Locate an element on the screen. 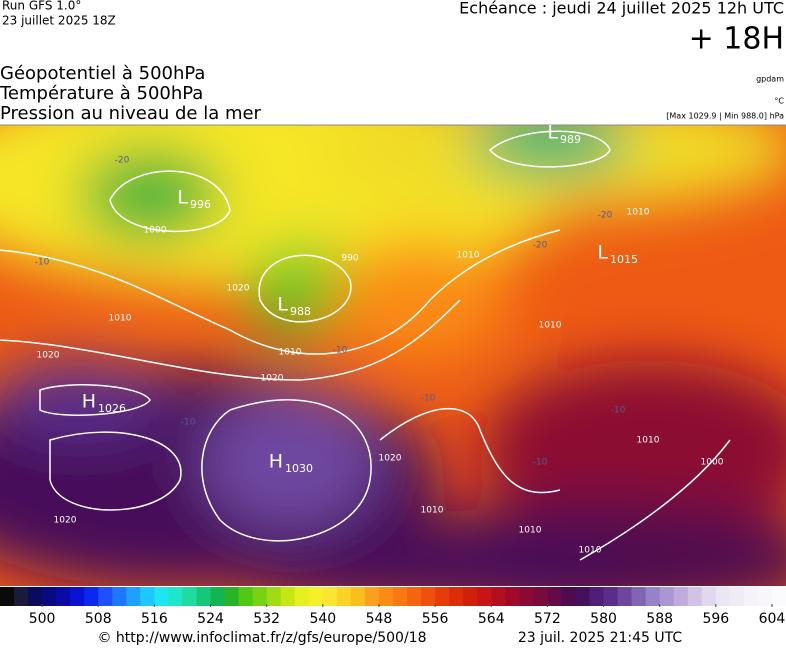 The height and width of the screenshot is (648, 786). run: Run GFS 1.0° is located at coordinates (41, 6).